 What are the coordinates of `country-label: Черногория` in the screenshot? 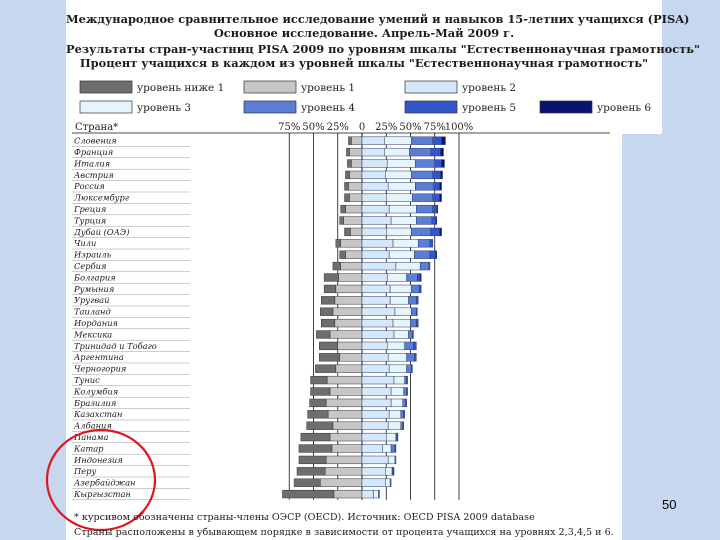 It's located at (100, 369).